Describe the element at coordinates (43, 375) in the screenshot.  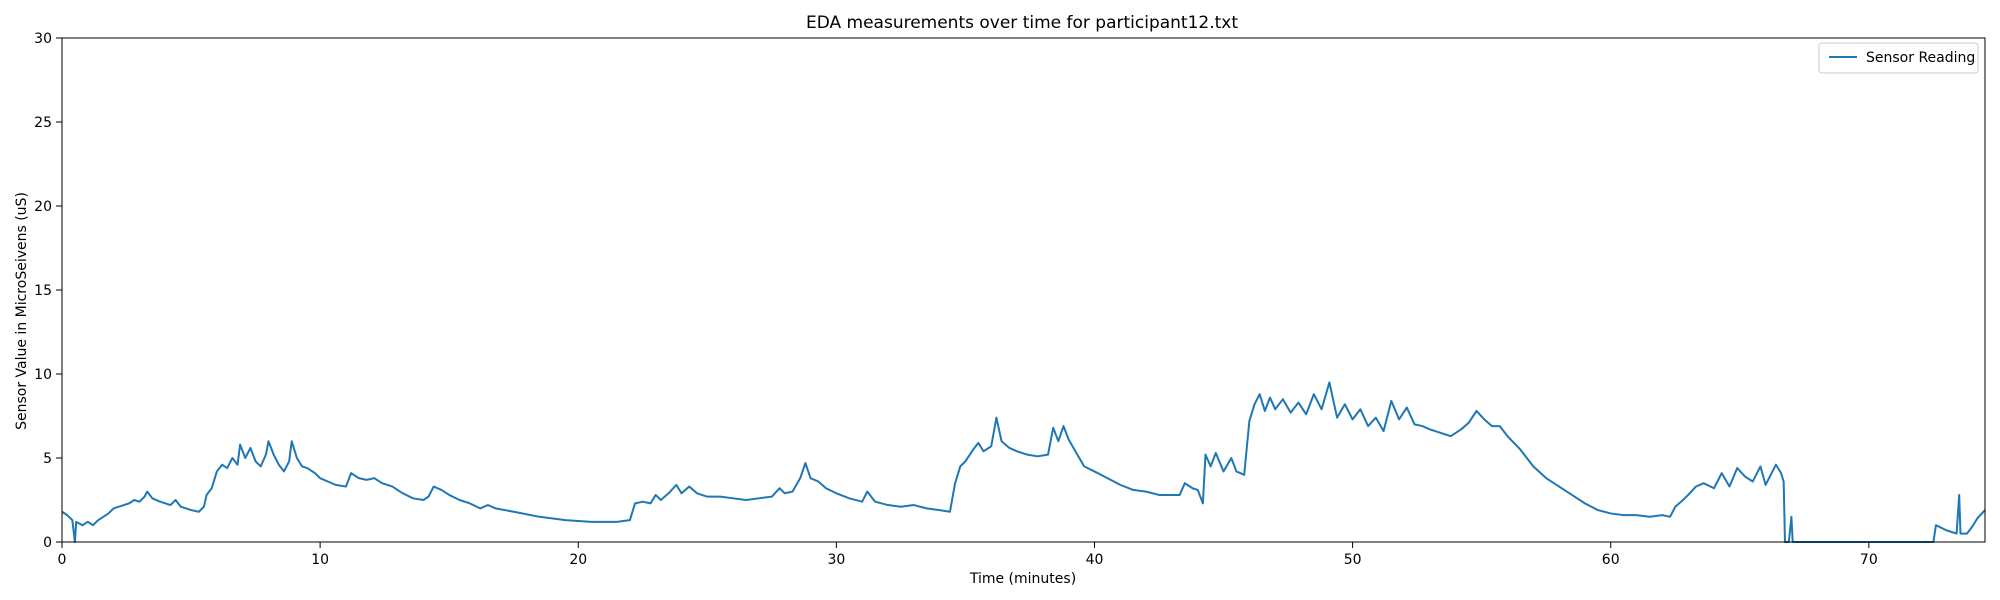
I see `y-tick-label: 10` at that location.